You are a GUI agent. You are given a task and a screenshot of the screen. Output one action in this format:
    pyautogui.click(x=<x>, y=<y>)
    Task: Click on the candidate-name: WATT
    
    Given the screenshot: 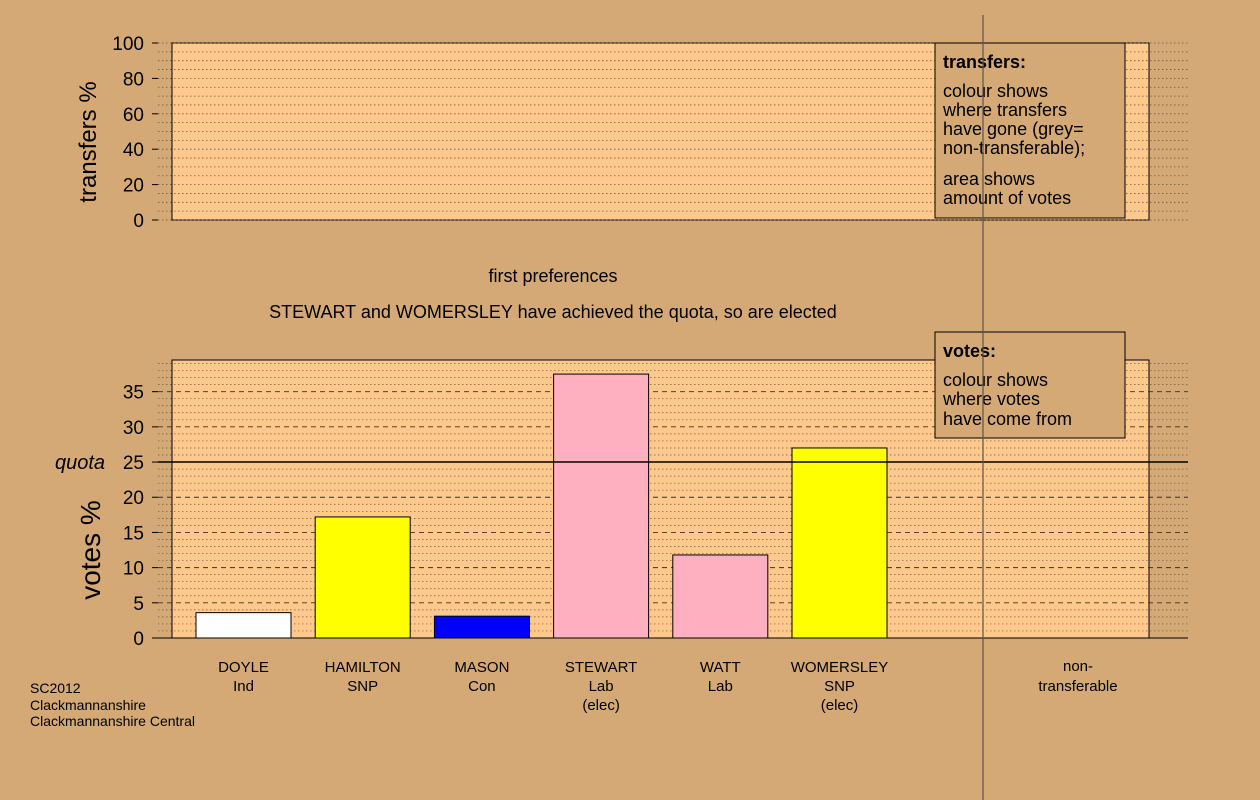 What is the action you would take?
    pyautogui.click(x=720, y=667)
    